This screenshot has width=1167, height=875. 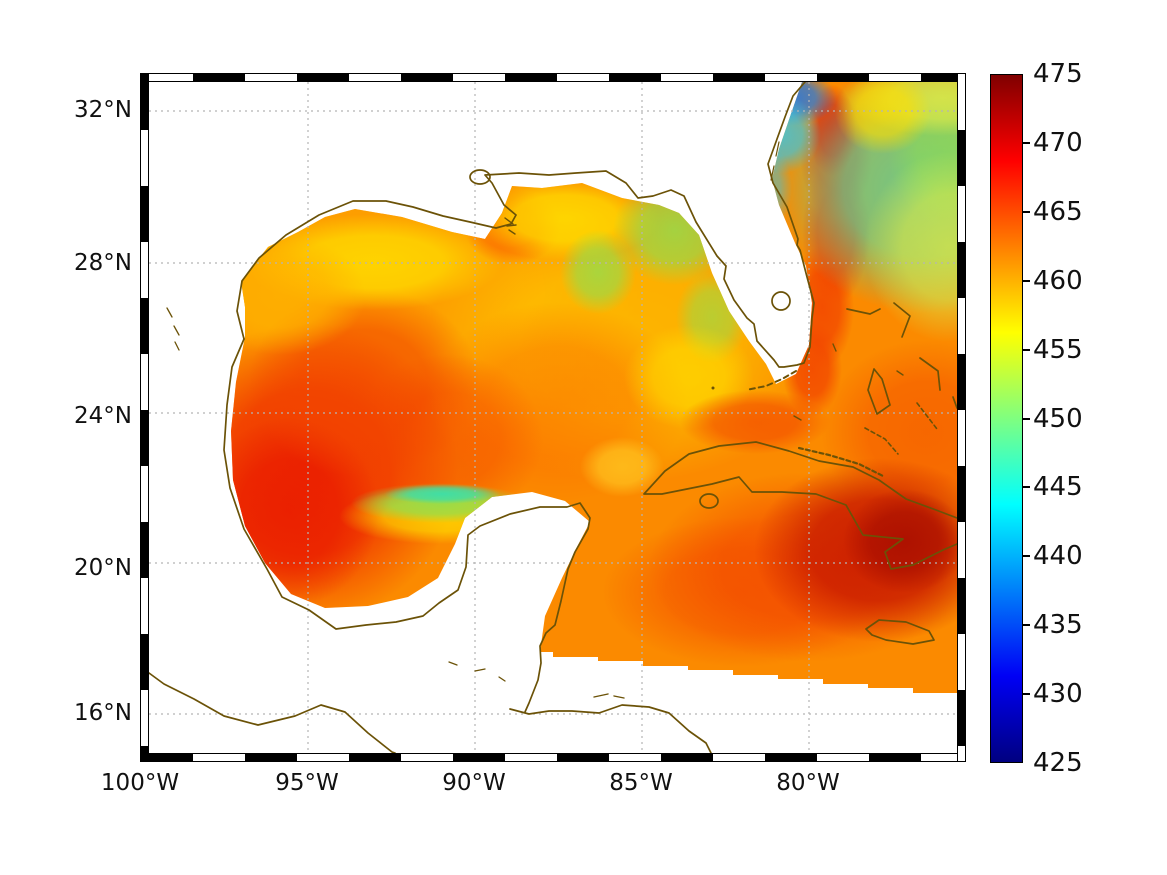 I want to click on colorbar, so click(x=1006, y=418).